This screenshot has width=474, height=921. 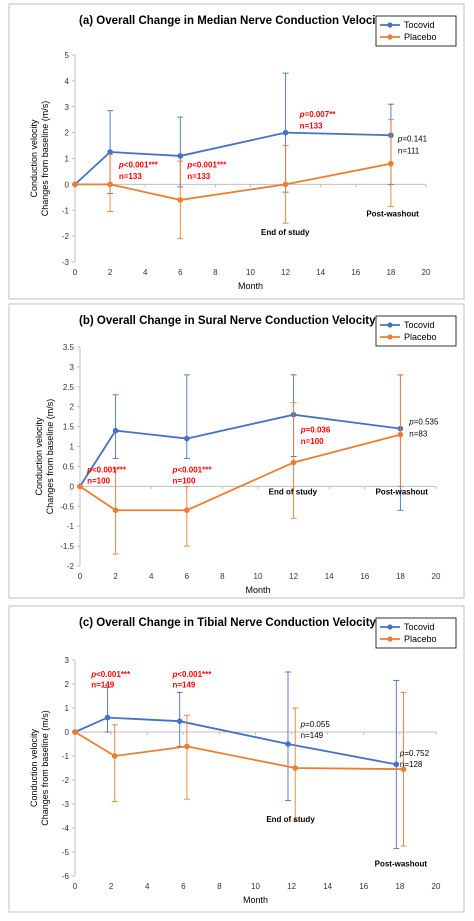 I want to click on x-axis-label: Month, so click(x=257, y=590).